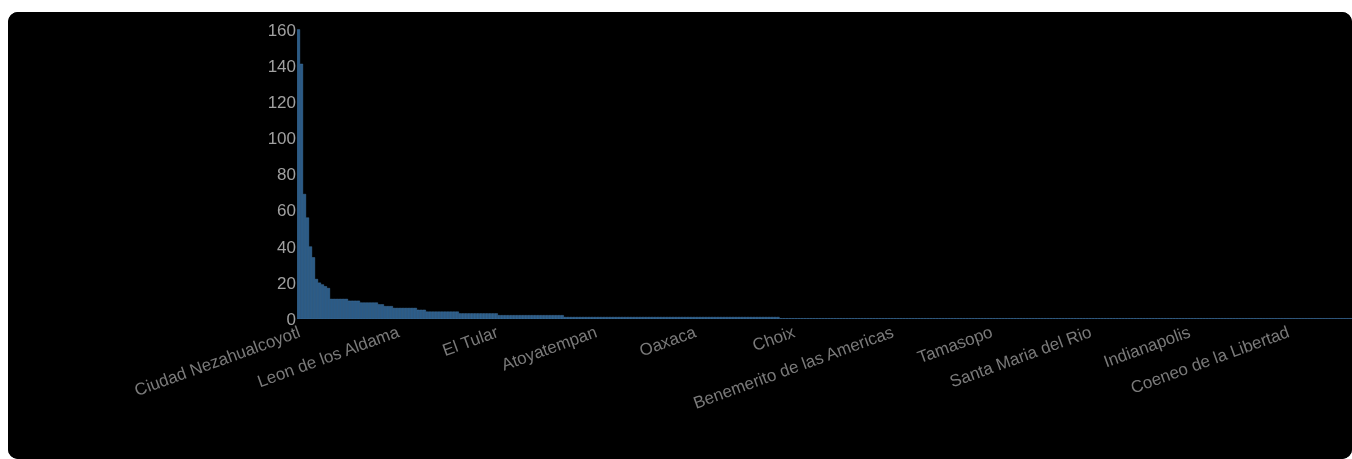  Describe the element at coordinates (286, 247) in the screenshot. I see `y-tick-label: 40` at that location.